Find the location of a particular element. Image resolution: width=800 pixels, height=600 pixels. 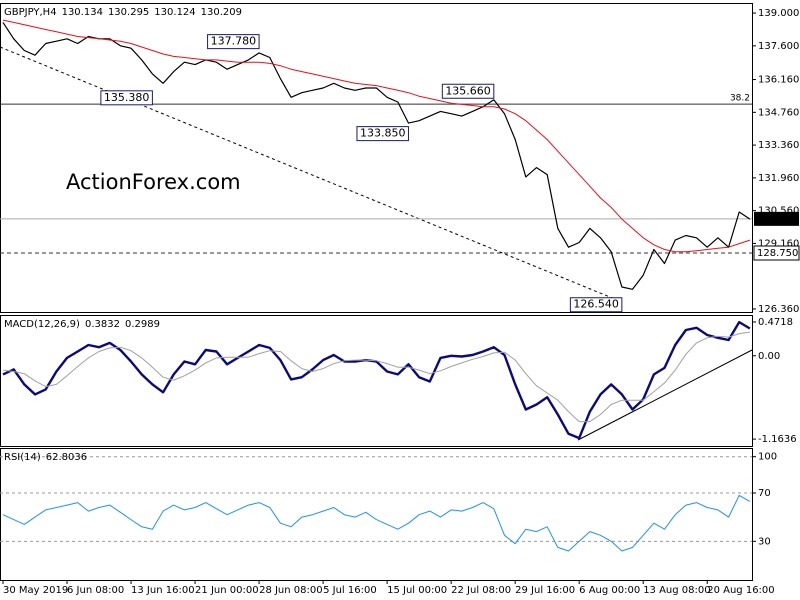

y-tick-label: 100 is located at coordinates (767, 457).